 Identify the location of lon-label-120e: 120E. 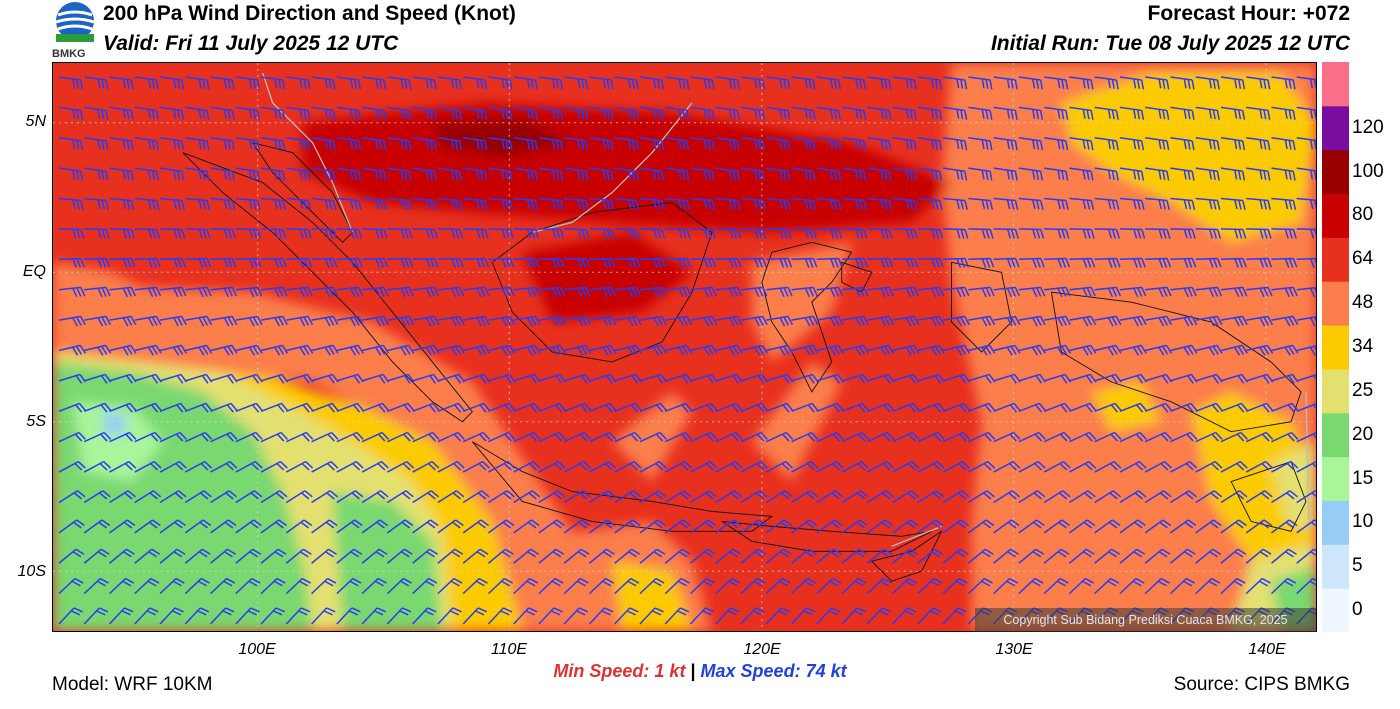
(762, 649).